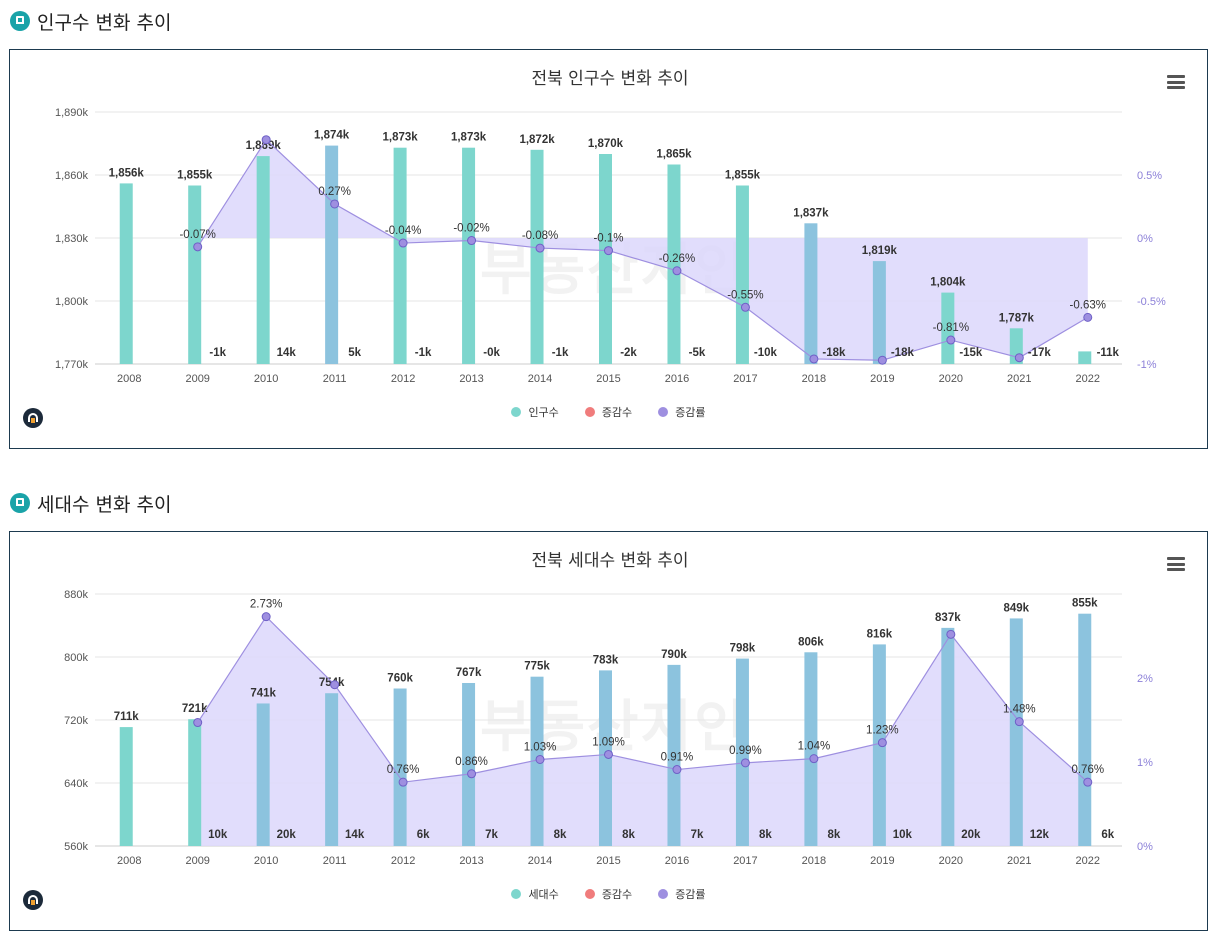 The height and width of the screenshot is (935, 1213). I want to click on bar-data-label: 790k, so click(674, 655).